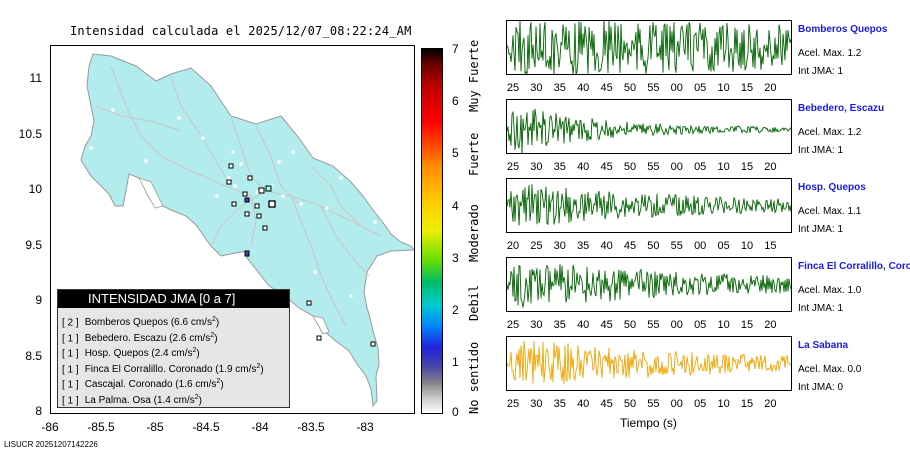  I want to click on colorbar-tick: 1, so click(455, 362).